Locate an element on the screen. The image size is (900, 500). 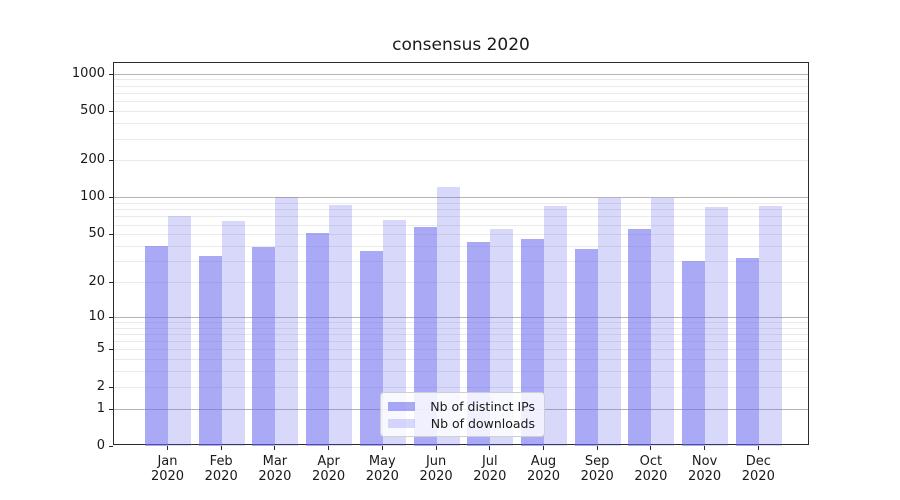
x-tick-year-dec: 2020 is located at coordinates (758, 476).